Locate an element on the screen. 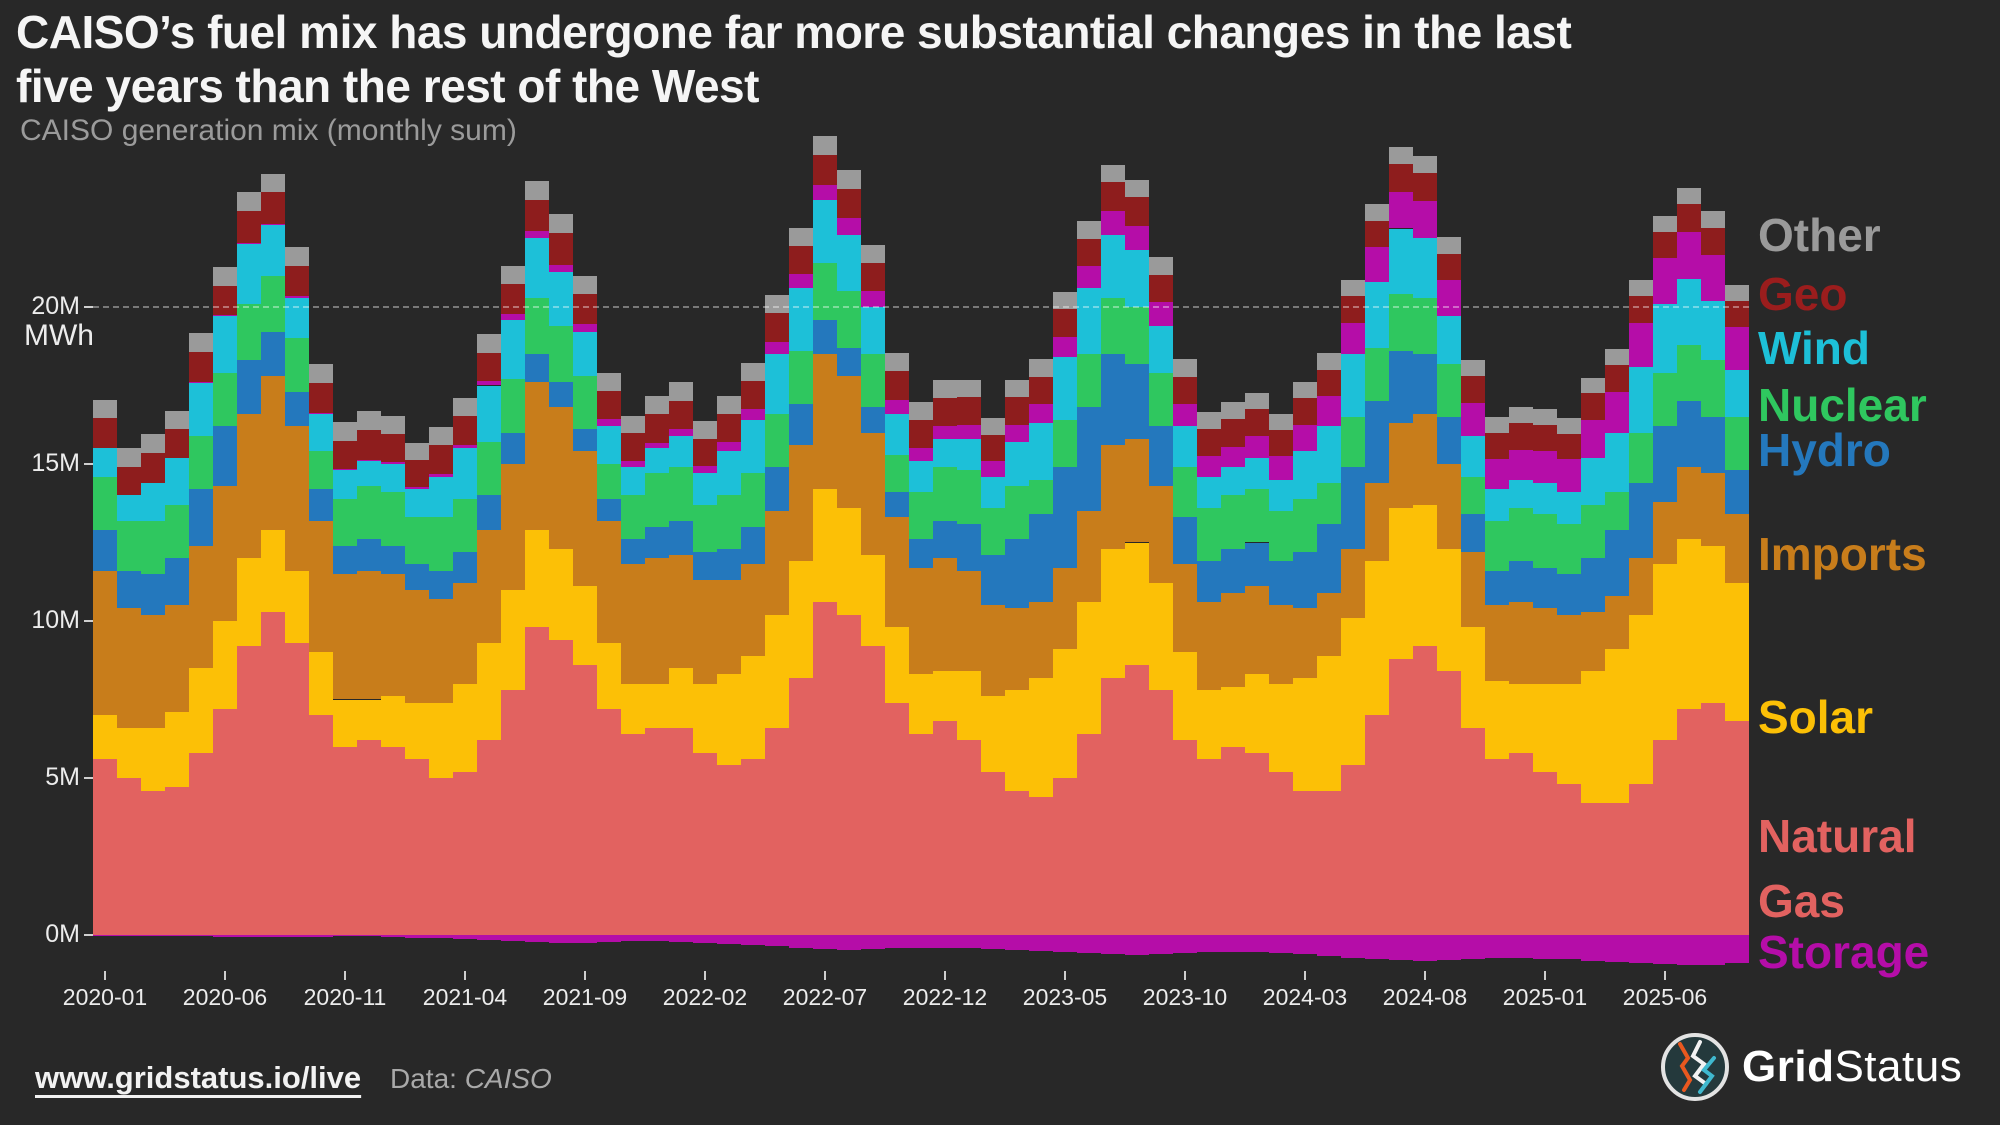  legend-item-solar: Solar is located at coordinates (1816, 717).